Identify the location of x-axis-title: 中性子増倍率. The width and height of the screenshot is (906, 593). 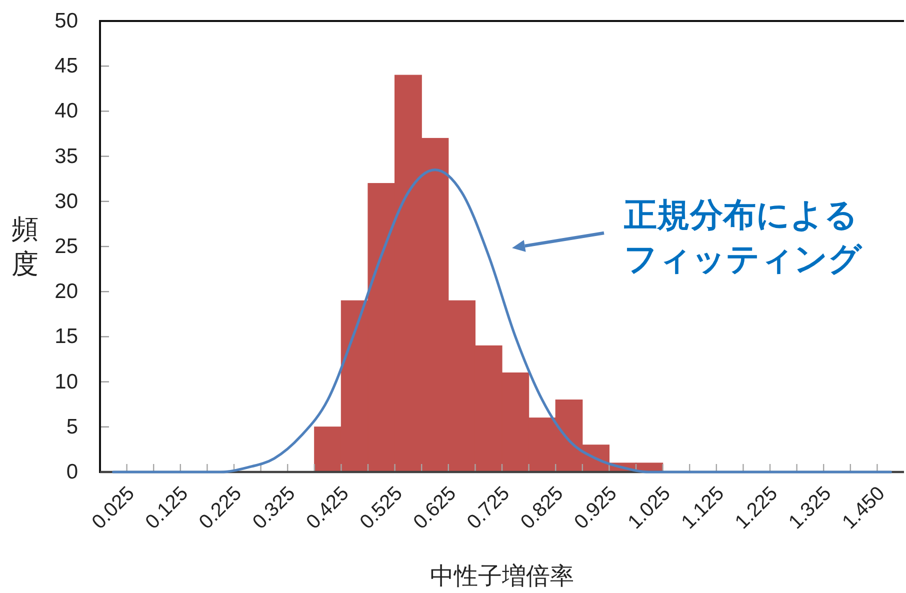
(502, 576).